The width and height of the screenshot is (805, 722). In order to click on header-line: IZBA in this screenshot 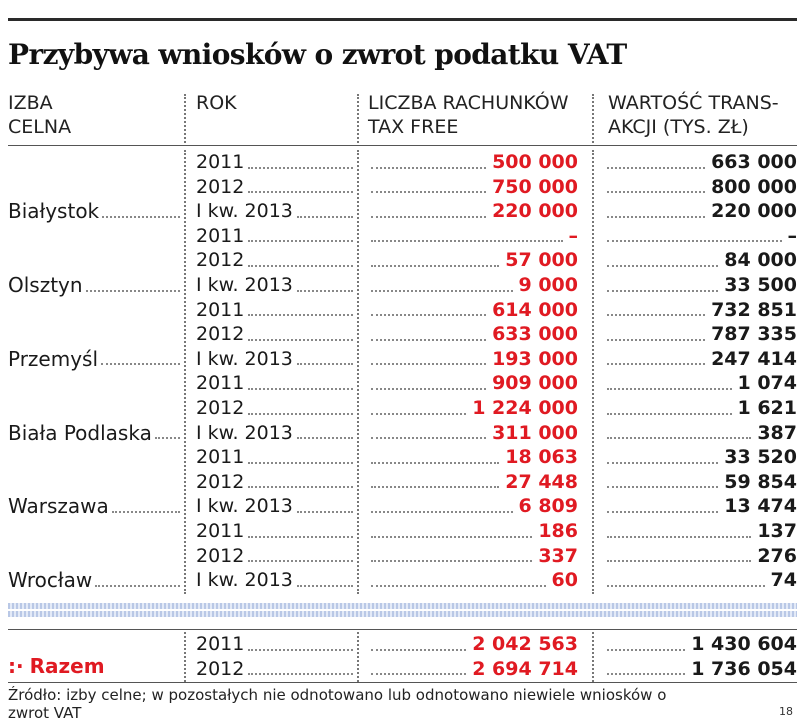, I will do `click(30, 103)`.